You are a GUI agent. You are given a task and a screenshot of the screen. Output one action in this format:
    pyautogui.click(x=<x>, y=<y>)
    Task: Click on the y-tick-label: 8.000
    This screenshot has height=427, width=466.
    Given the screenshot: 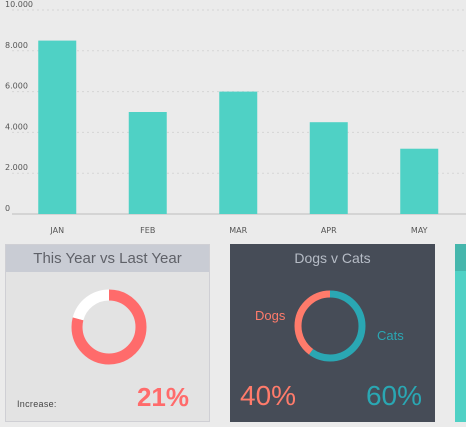 What is the action you would take?
    pyautogui.click(x=16, y=45)
    